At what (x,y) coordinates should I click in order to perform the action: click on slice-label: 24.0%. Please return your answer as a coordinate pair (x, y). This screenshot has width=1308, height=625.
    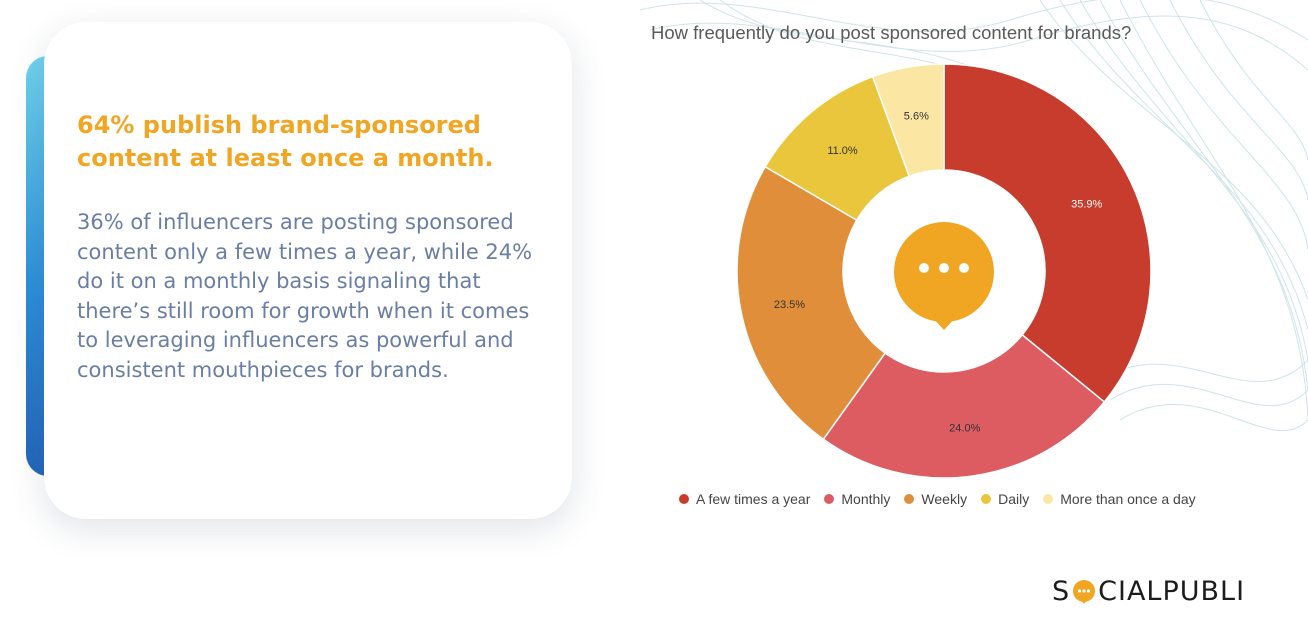
    Looking at the image, I should click on (964, 429).